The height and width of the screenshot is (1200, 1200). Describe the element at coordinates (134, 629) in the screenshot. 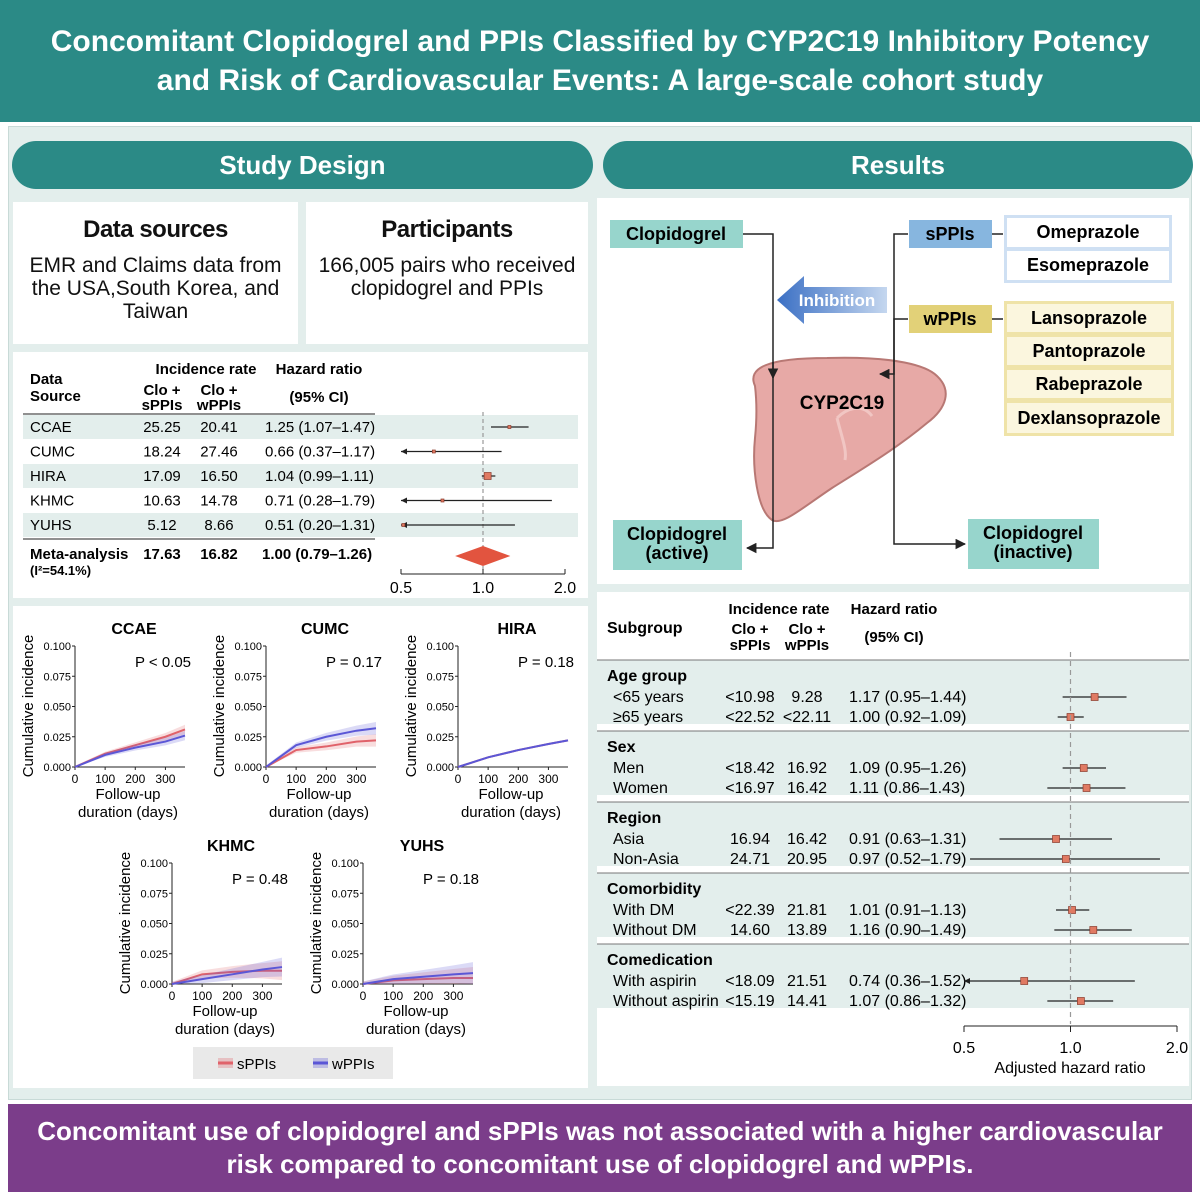

I see `km-title: CCAE` at that location.